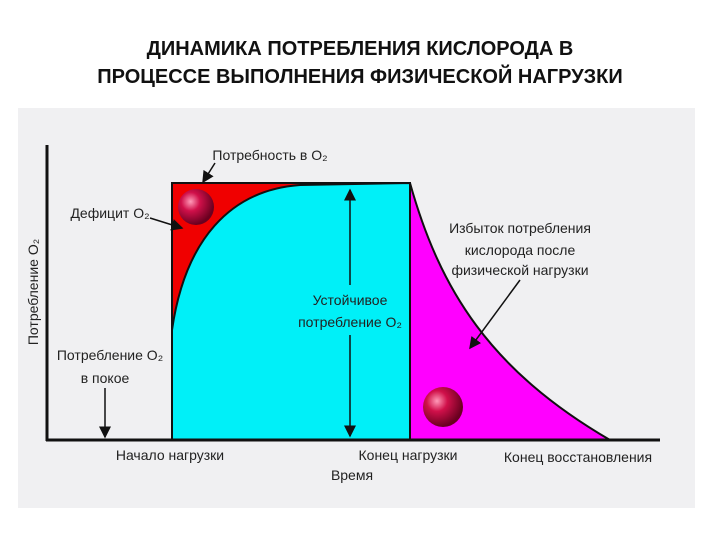  Describe the element at coordinates (350, 322) in the screenshot. I see `label: потребление O₂` at that location.